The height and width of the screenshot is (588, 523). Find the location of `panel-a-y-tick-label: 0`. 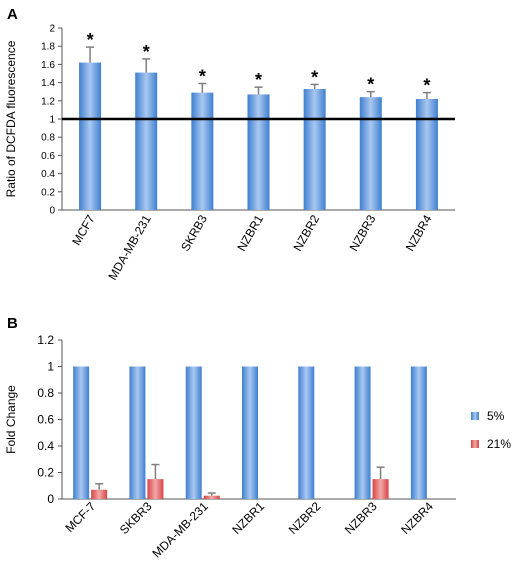

panel-a-y-tick-label: 0 is located at coordinates (52, 211).